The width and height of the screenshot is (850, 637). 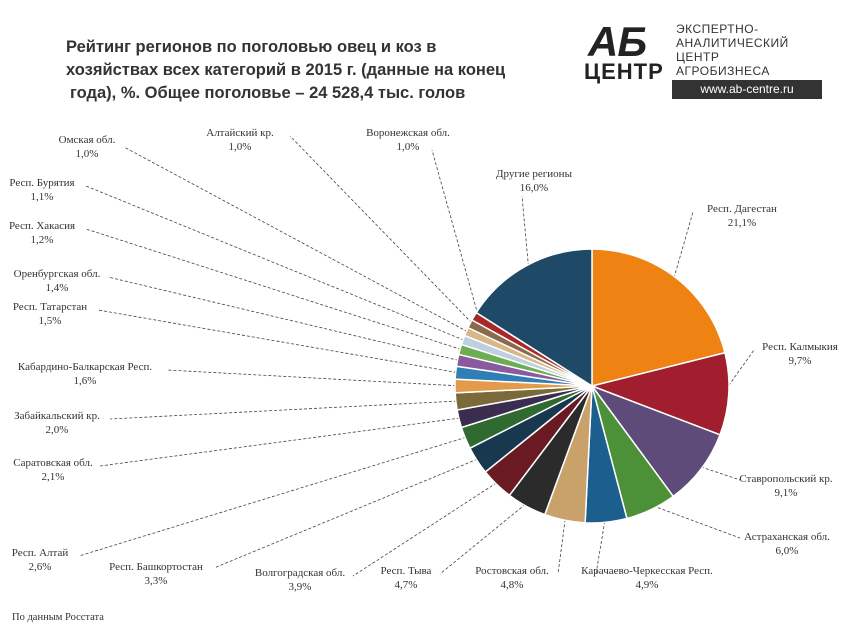 I want to click on slice-label-name: Карачаево-Черкесская Респ., so click(x=647, y=571).